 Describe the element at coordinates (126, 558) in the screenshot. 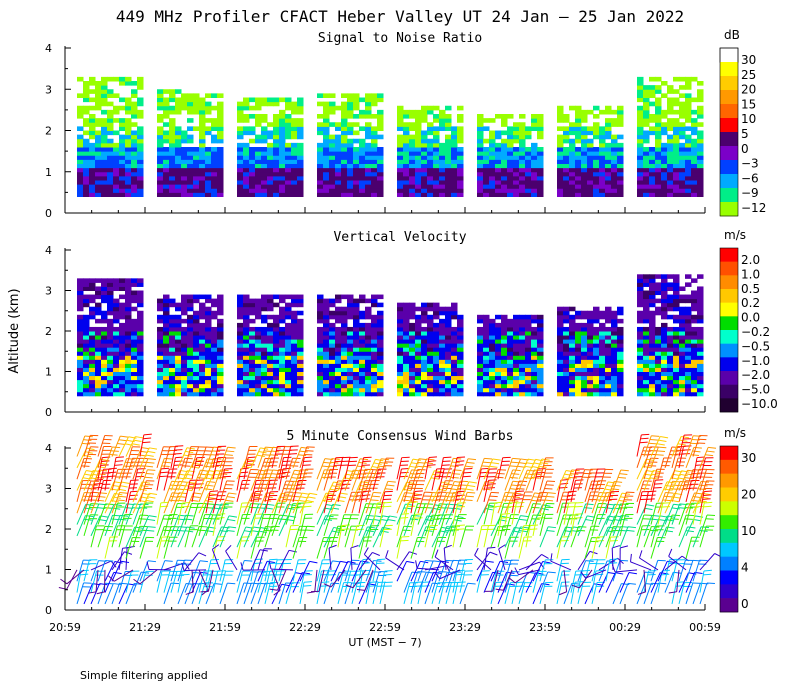

I see `wind-barb` at that location.